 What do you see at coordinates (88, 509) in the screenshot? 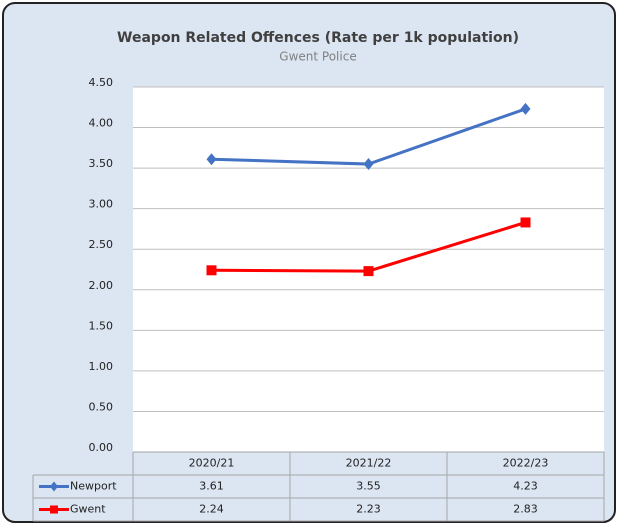
I see `legend-label: Gwent` at bounding box center [88, 509].